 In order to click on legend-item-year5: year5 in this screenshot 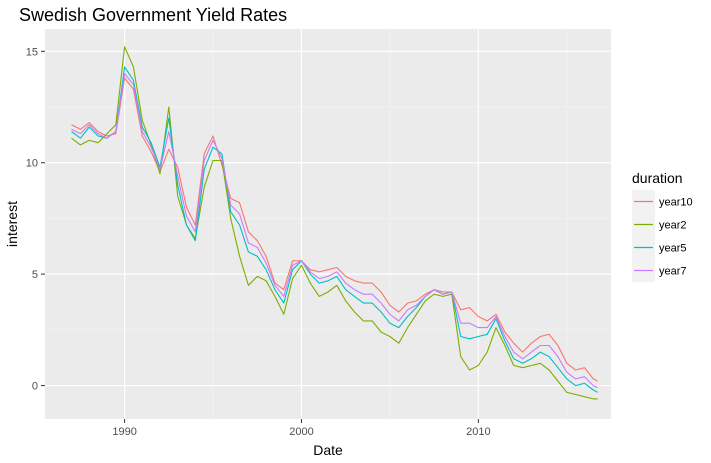, I will do `click(659, 247)`.